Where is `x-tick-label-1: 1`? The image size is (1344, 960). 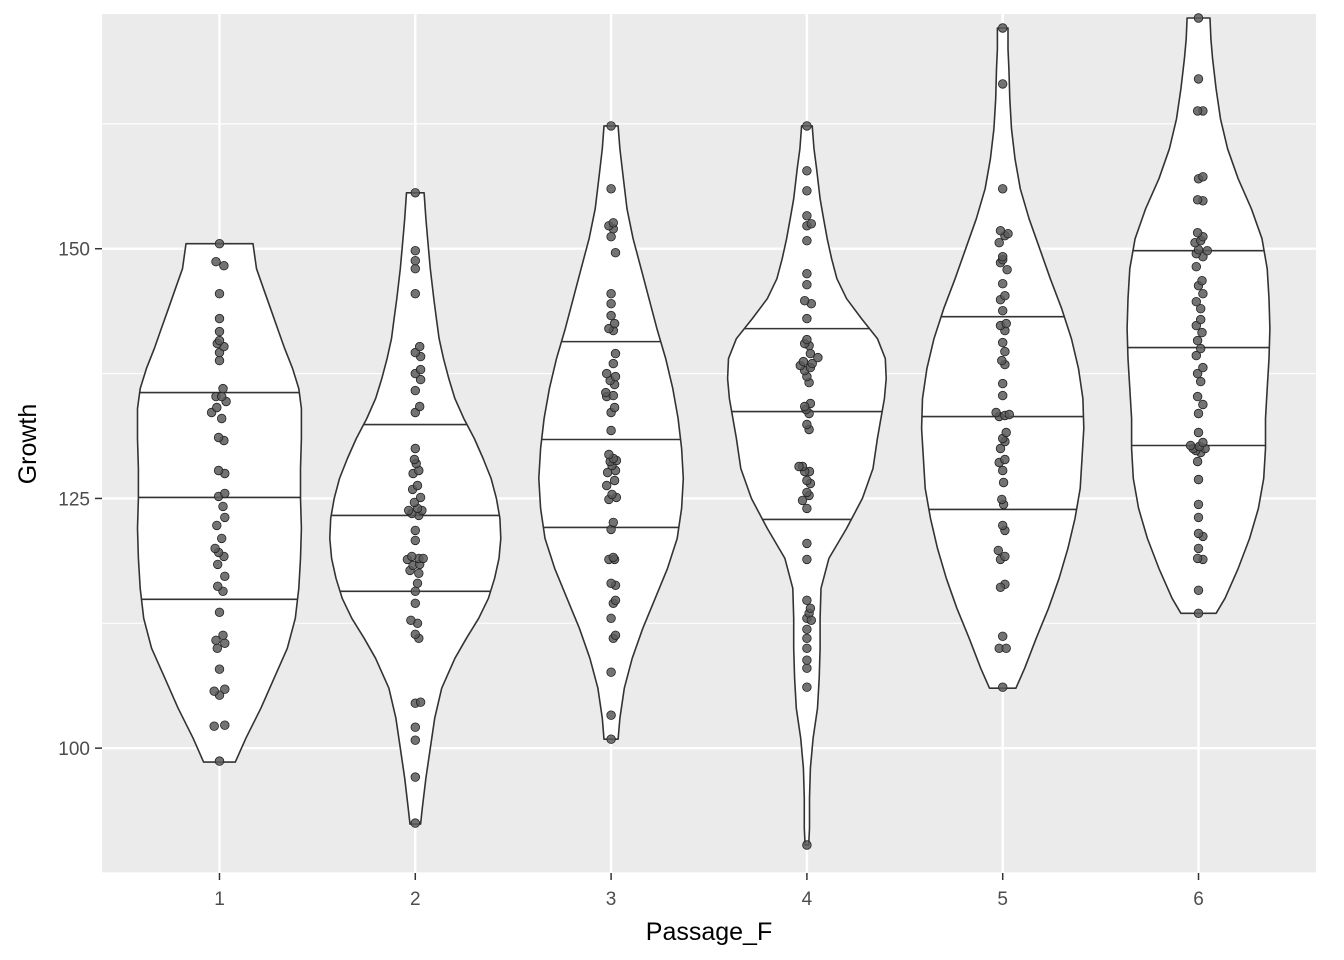 x-tick-label-1: 1 is located at coordinates (219, 899).